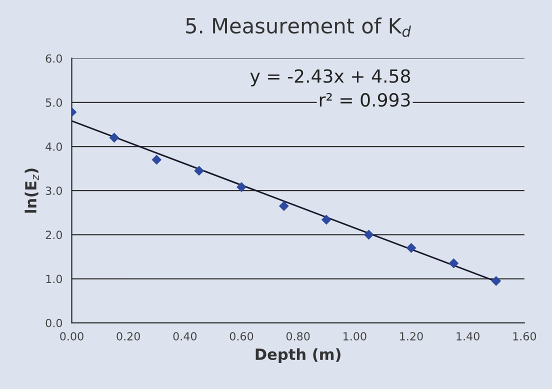 The image size is (552, 389). Describe the element at coordinates (330, 77) in the screenshot. I see `annotation: y = -2.43x + 4.58` at that location.